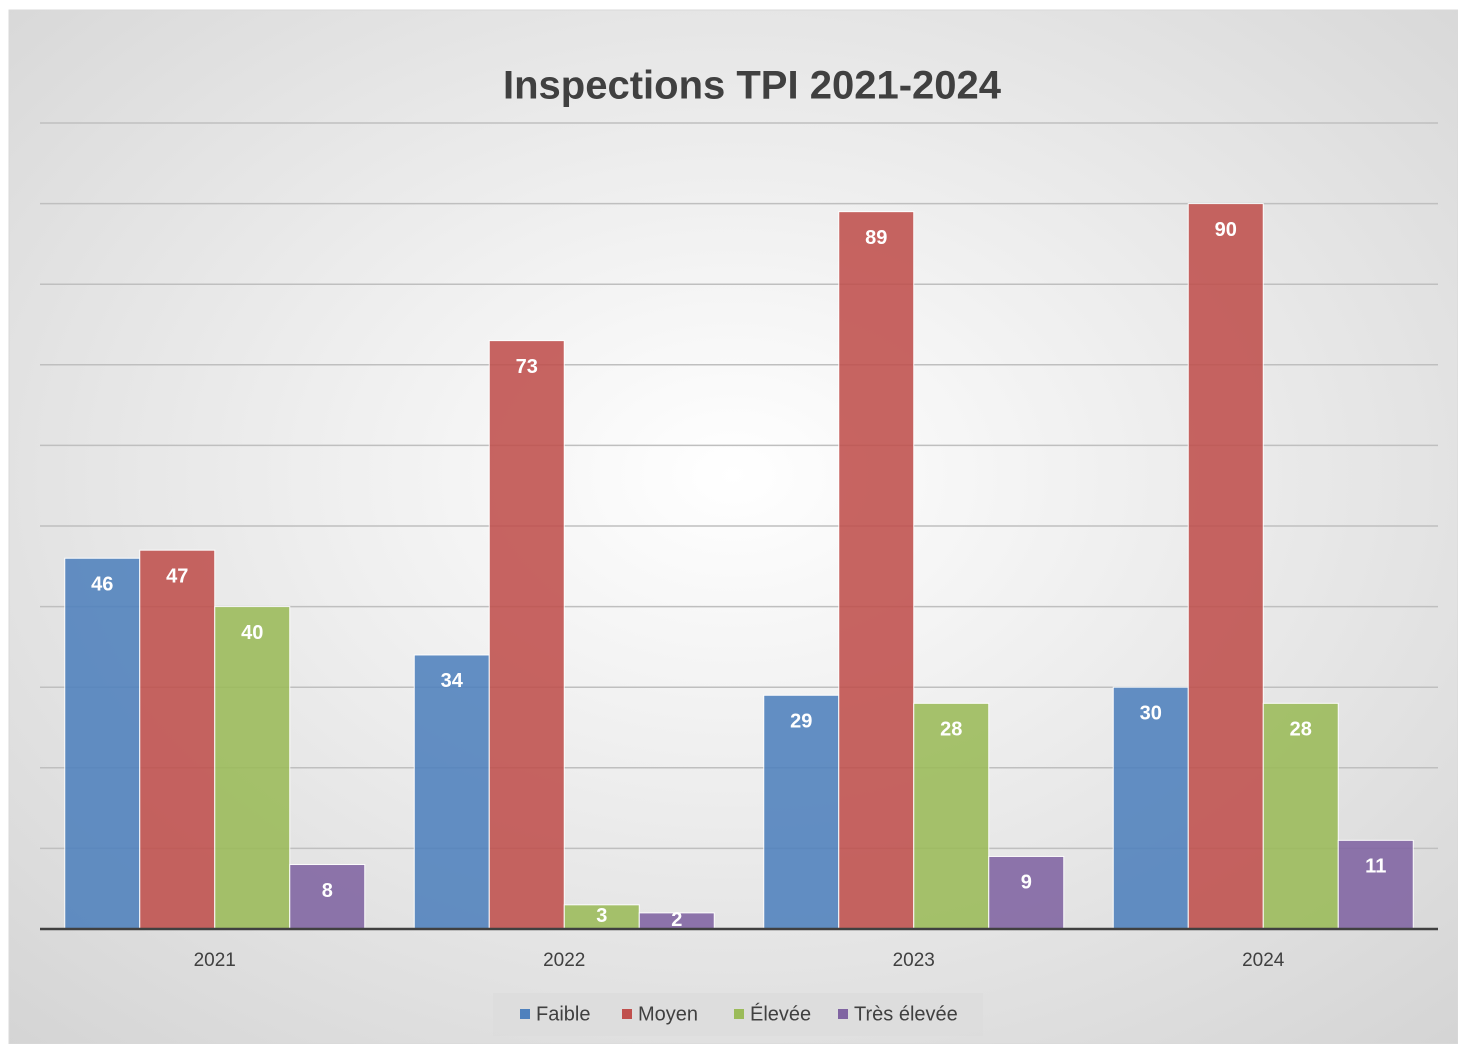 The height and width of the screenshot is (1044, 1458). Describe the element at coordinates (252, 633) in the screenshot. I see `data-label: 40` at that location.